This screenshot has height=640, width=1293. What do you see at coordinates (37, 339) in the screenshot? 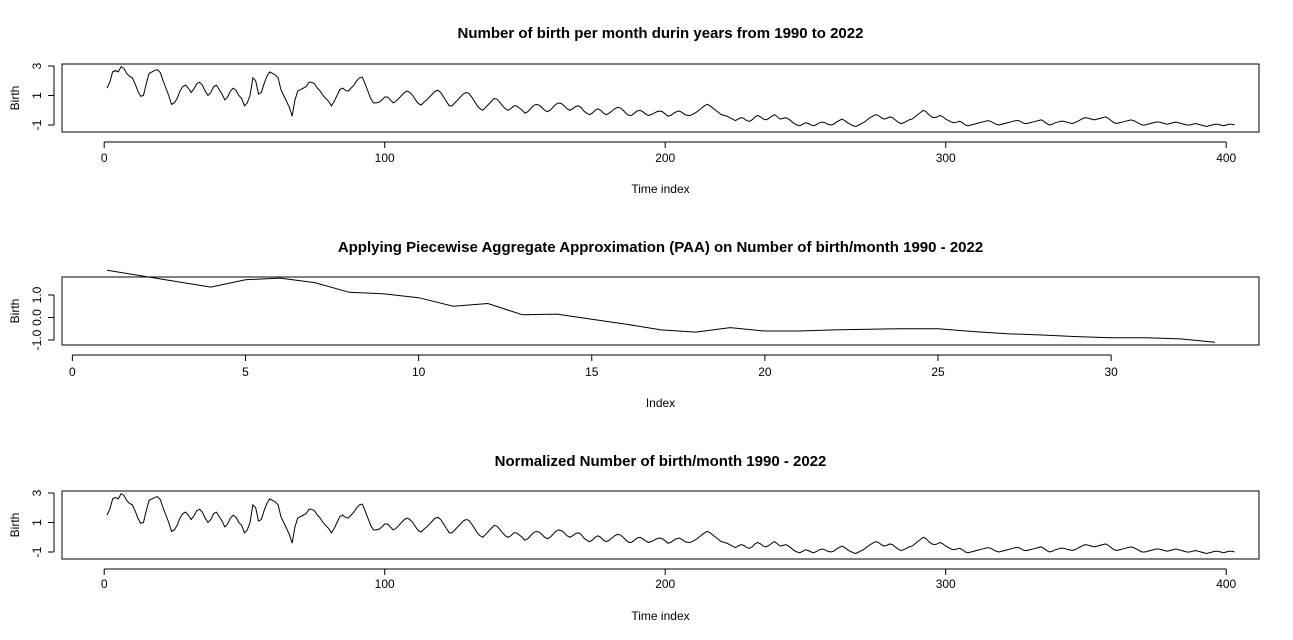
I see `y-tick-label: -1.0` at bounding box center [37, 339].